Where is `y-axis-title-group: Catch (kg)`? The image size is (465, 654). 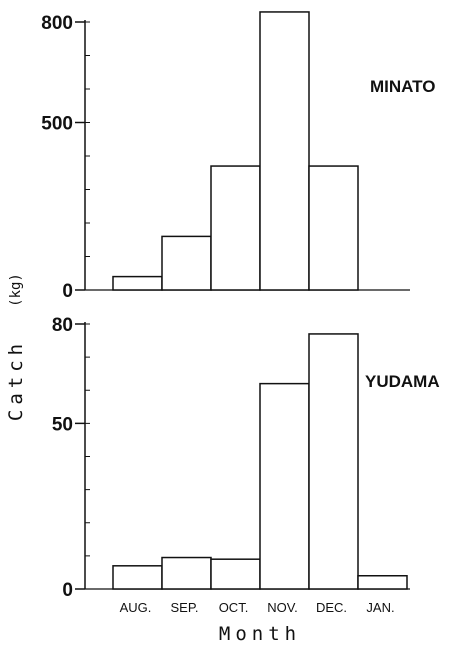 y-axis-title-group: Catch (kg) is located at coordinates (16, 347).